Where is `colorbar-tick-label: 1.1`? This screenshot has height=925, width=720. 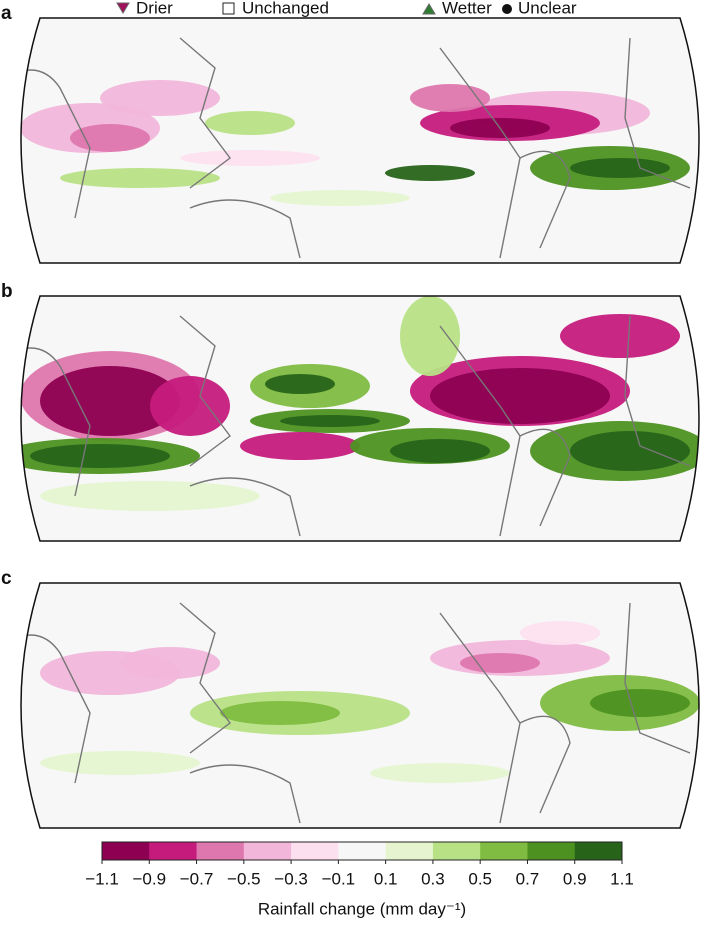
colorbar-tick-label: 1.1 is located at coordinates (622, 878).